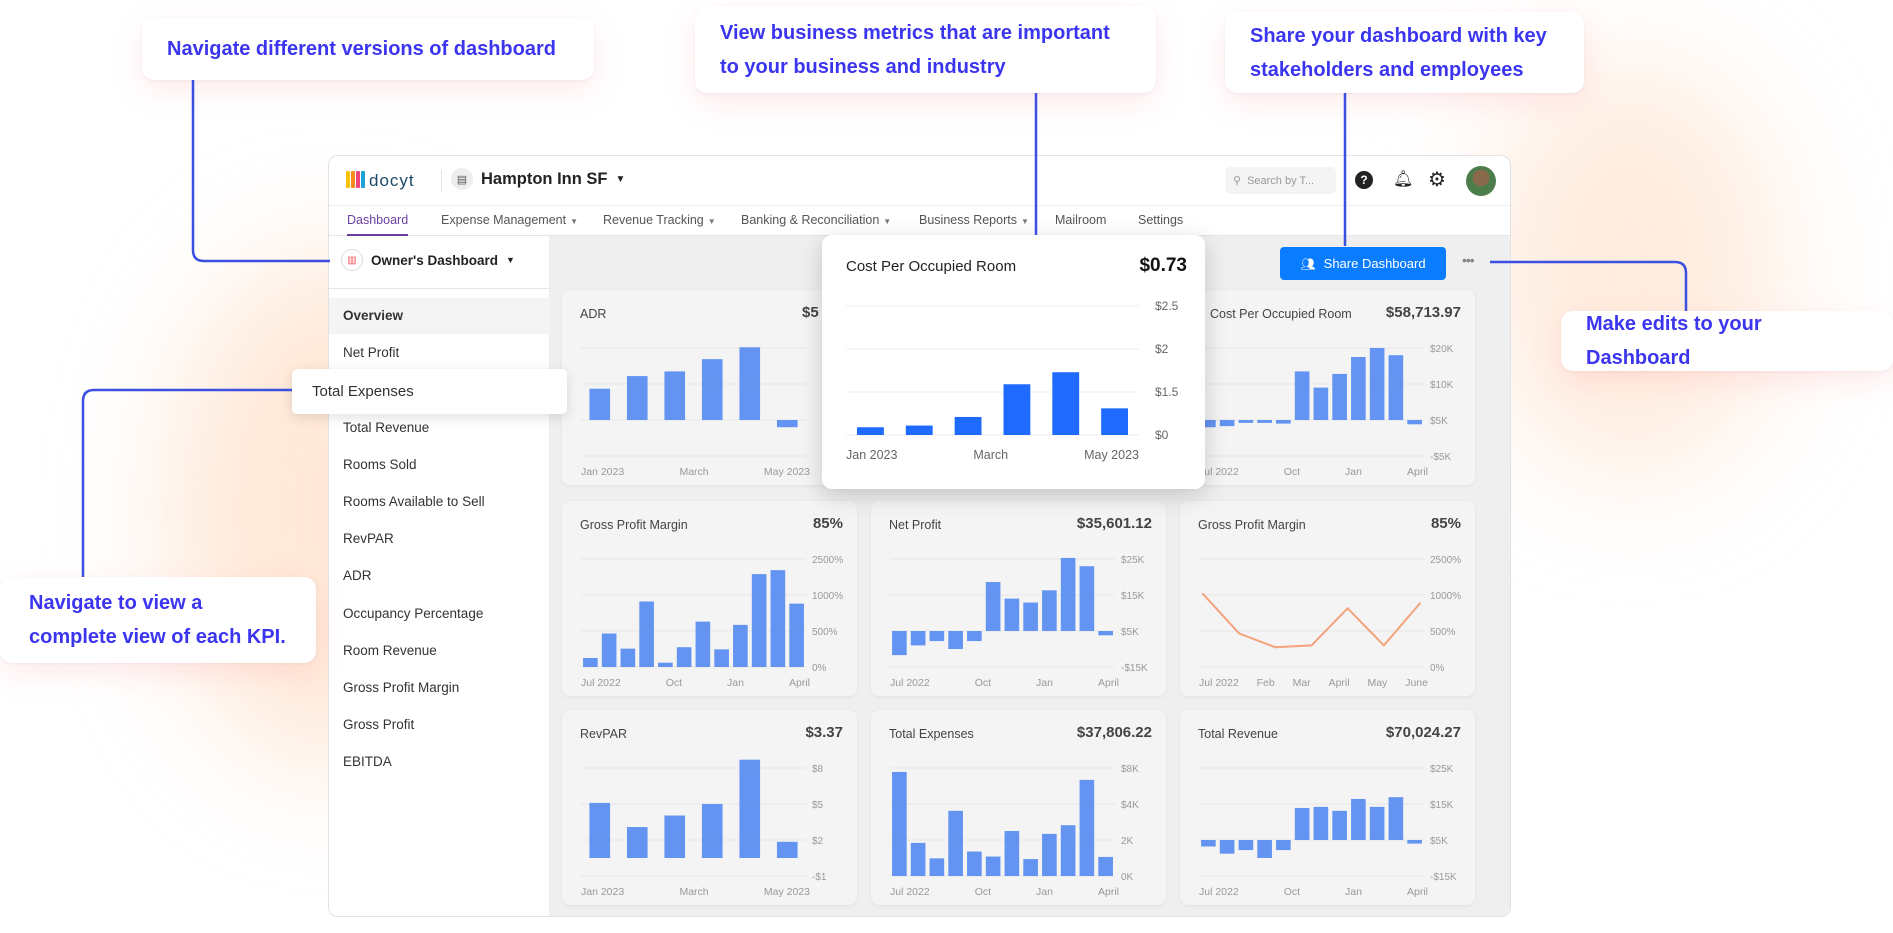 The height and width of the screenshot is (933, 1893). Describe the element at coordinates (1081, 220) in the screenshot. I see `nav-mailroom: Mailroom` at that location.